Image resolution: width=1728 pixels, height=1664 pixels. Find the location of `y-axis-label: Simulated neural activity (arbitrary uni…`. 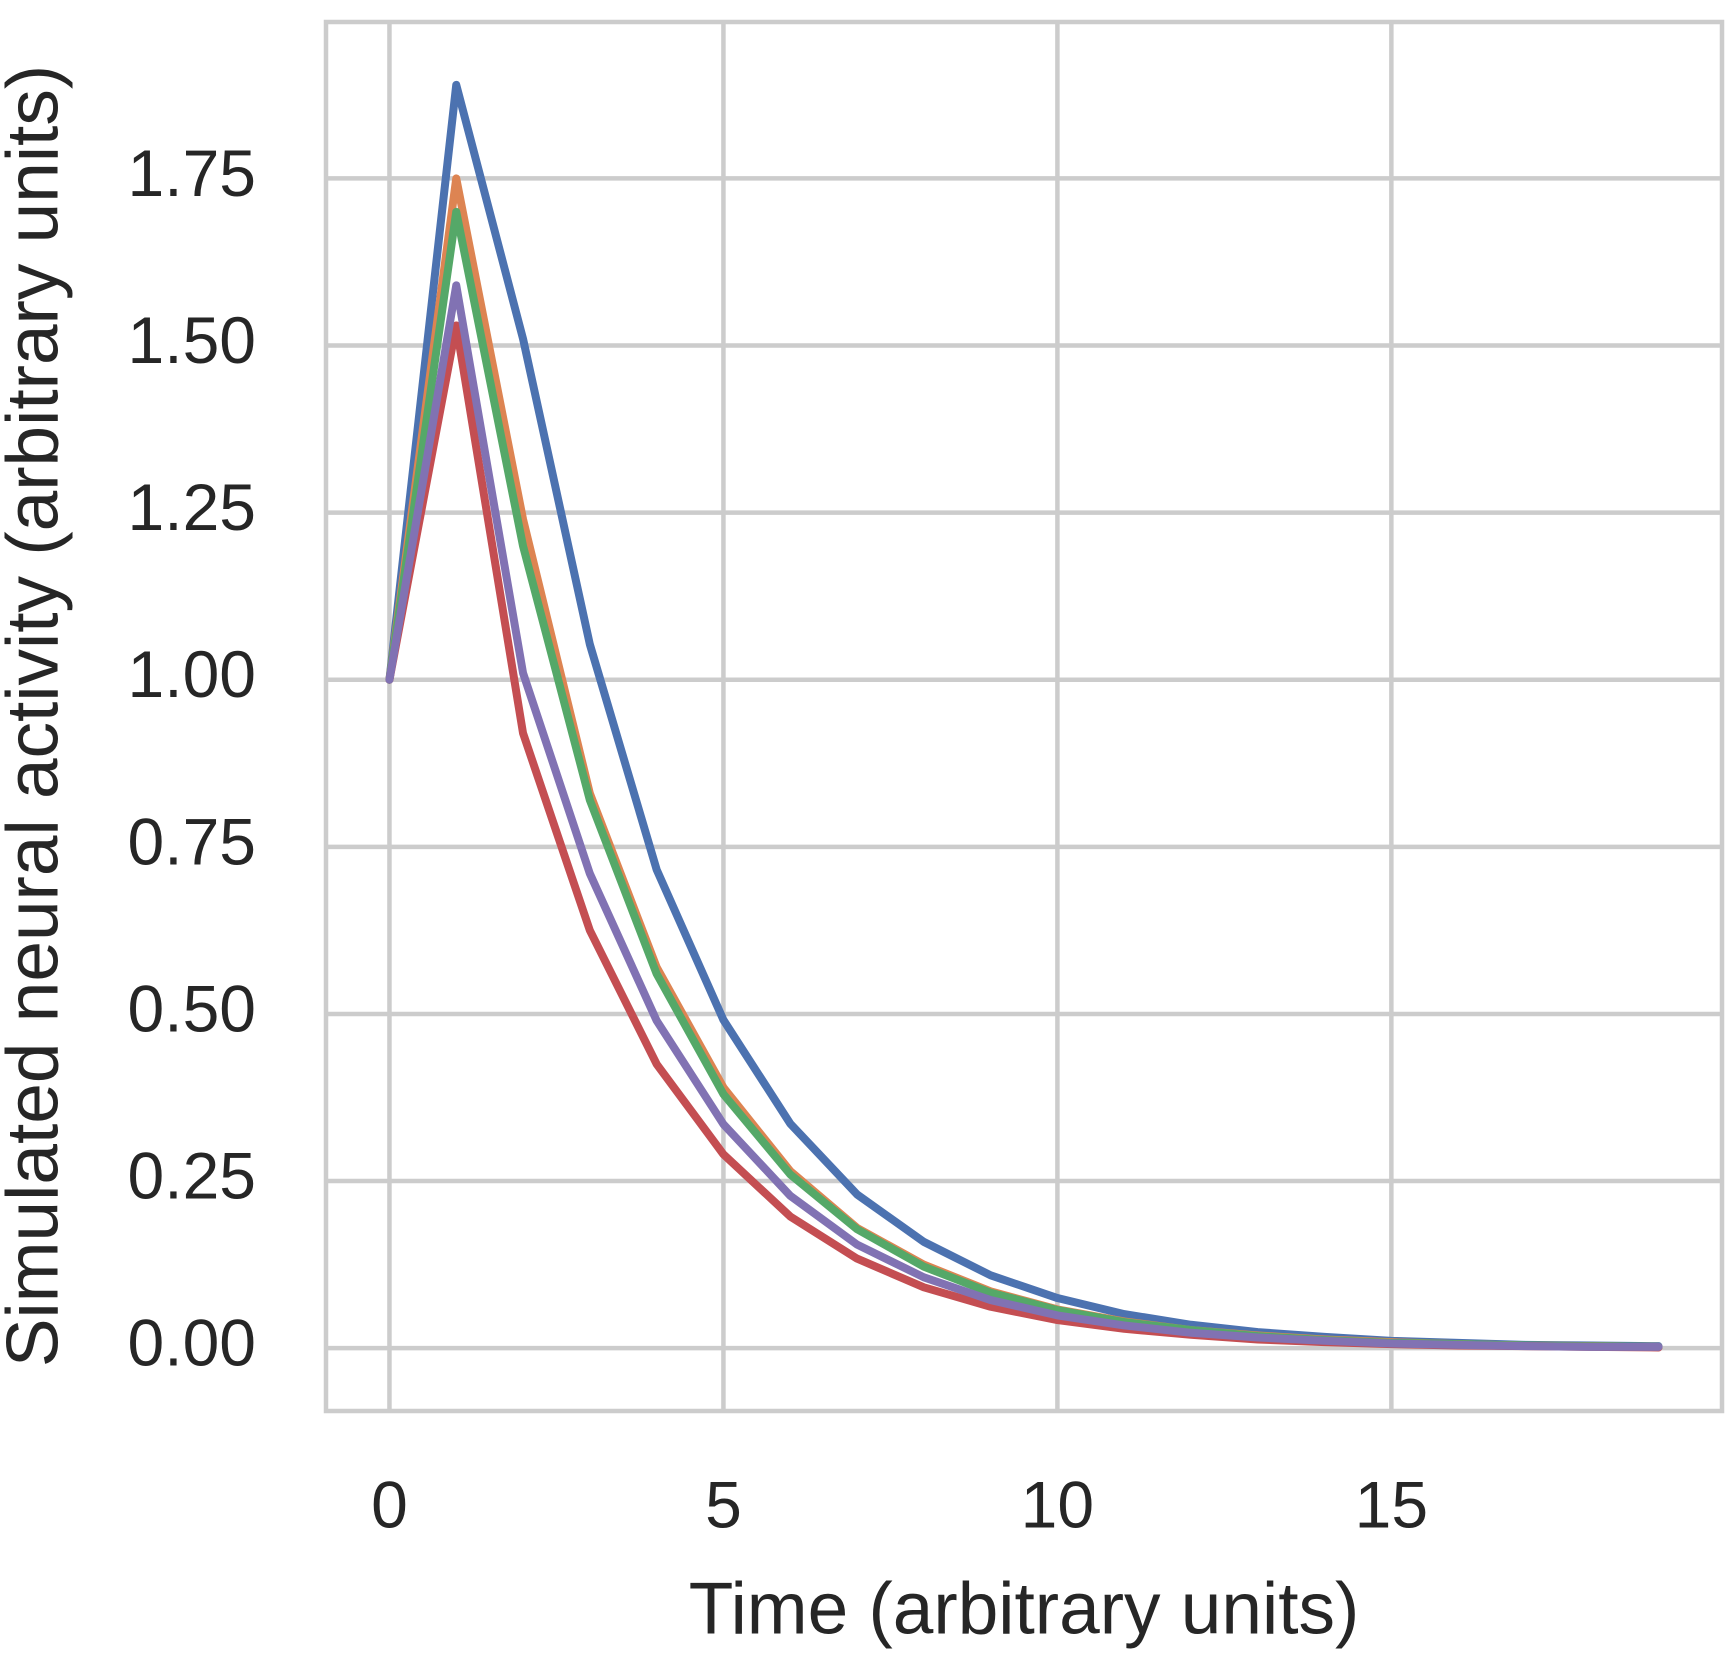

y-axis-label: Simulated neural activity (arbitrary uni… is located at coordinates (36, 716).